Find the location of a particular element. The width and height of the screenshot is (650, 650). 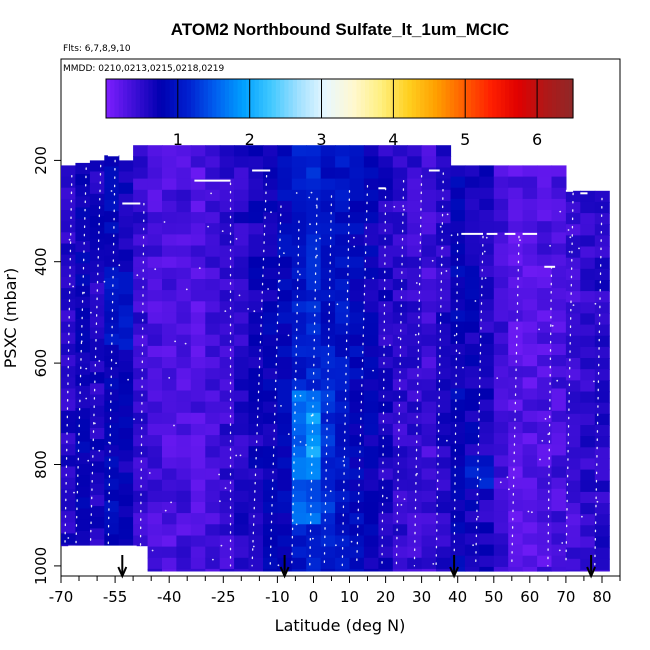

flight-track is located at coordinates (313, 382).